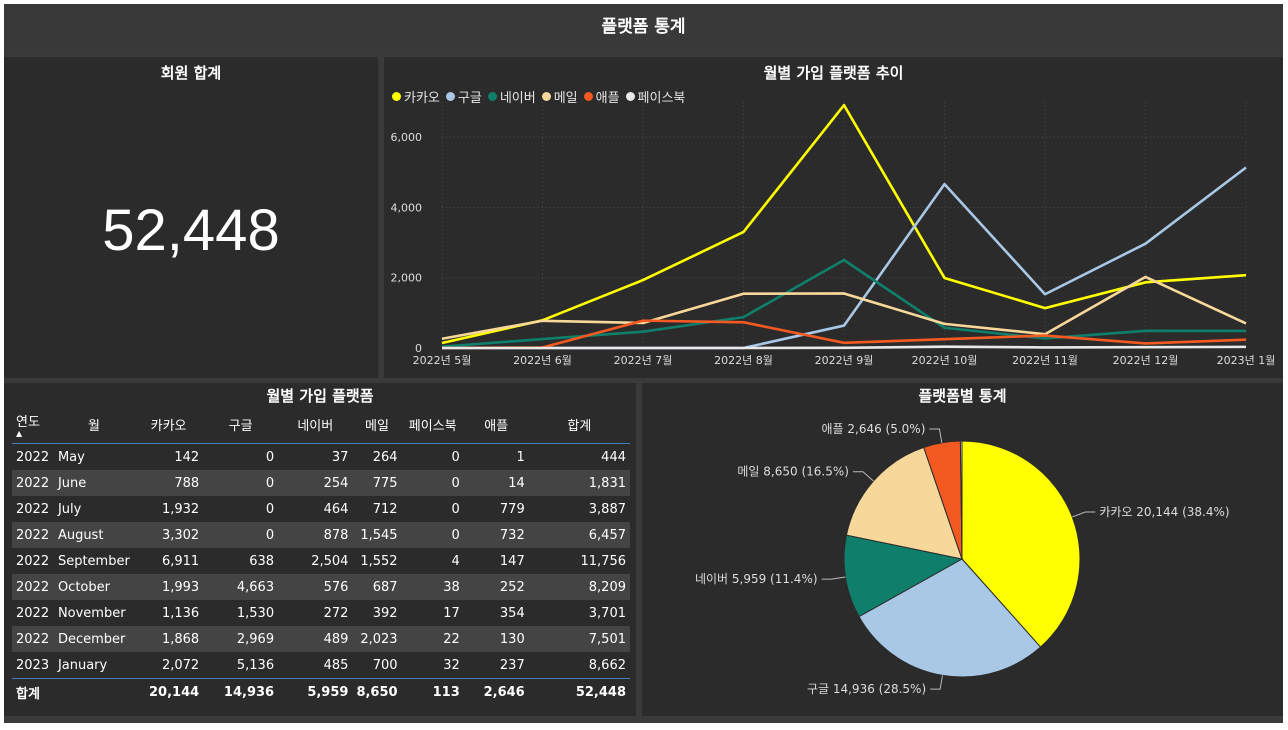 The width and height of the screenshot is (1288, 730). What do you see at coordinates (866, 689) in the screenshot?
I see `pie-slice-label: 구글 14,936 (28.5%)` at bounding box center [866, 689].